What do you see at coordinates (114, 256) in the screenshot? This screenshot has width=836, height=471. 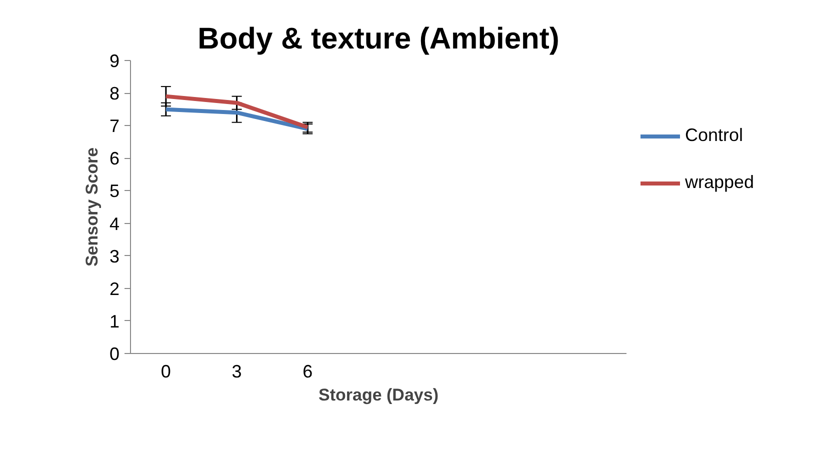 I see `y-tick-label: 3` at bounding box center [114, 256].